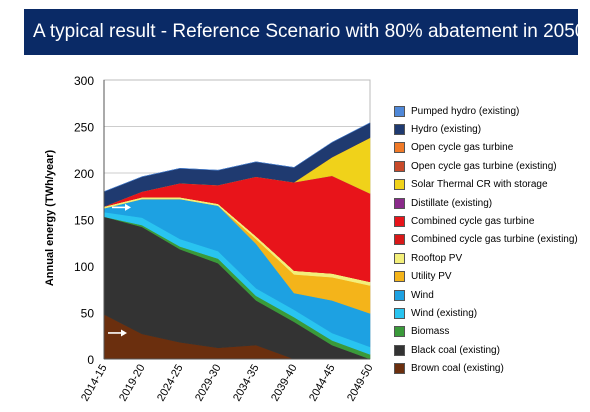  Describe the element at coordinates (455, 350) in the screenshot. I see `legend-label: Black coal (existing)` at that location.